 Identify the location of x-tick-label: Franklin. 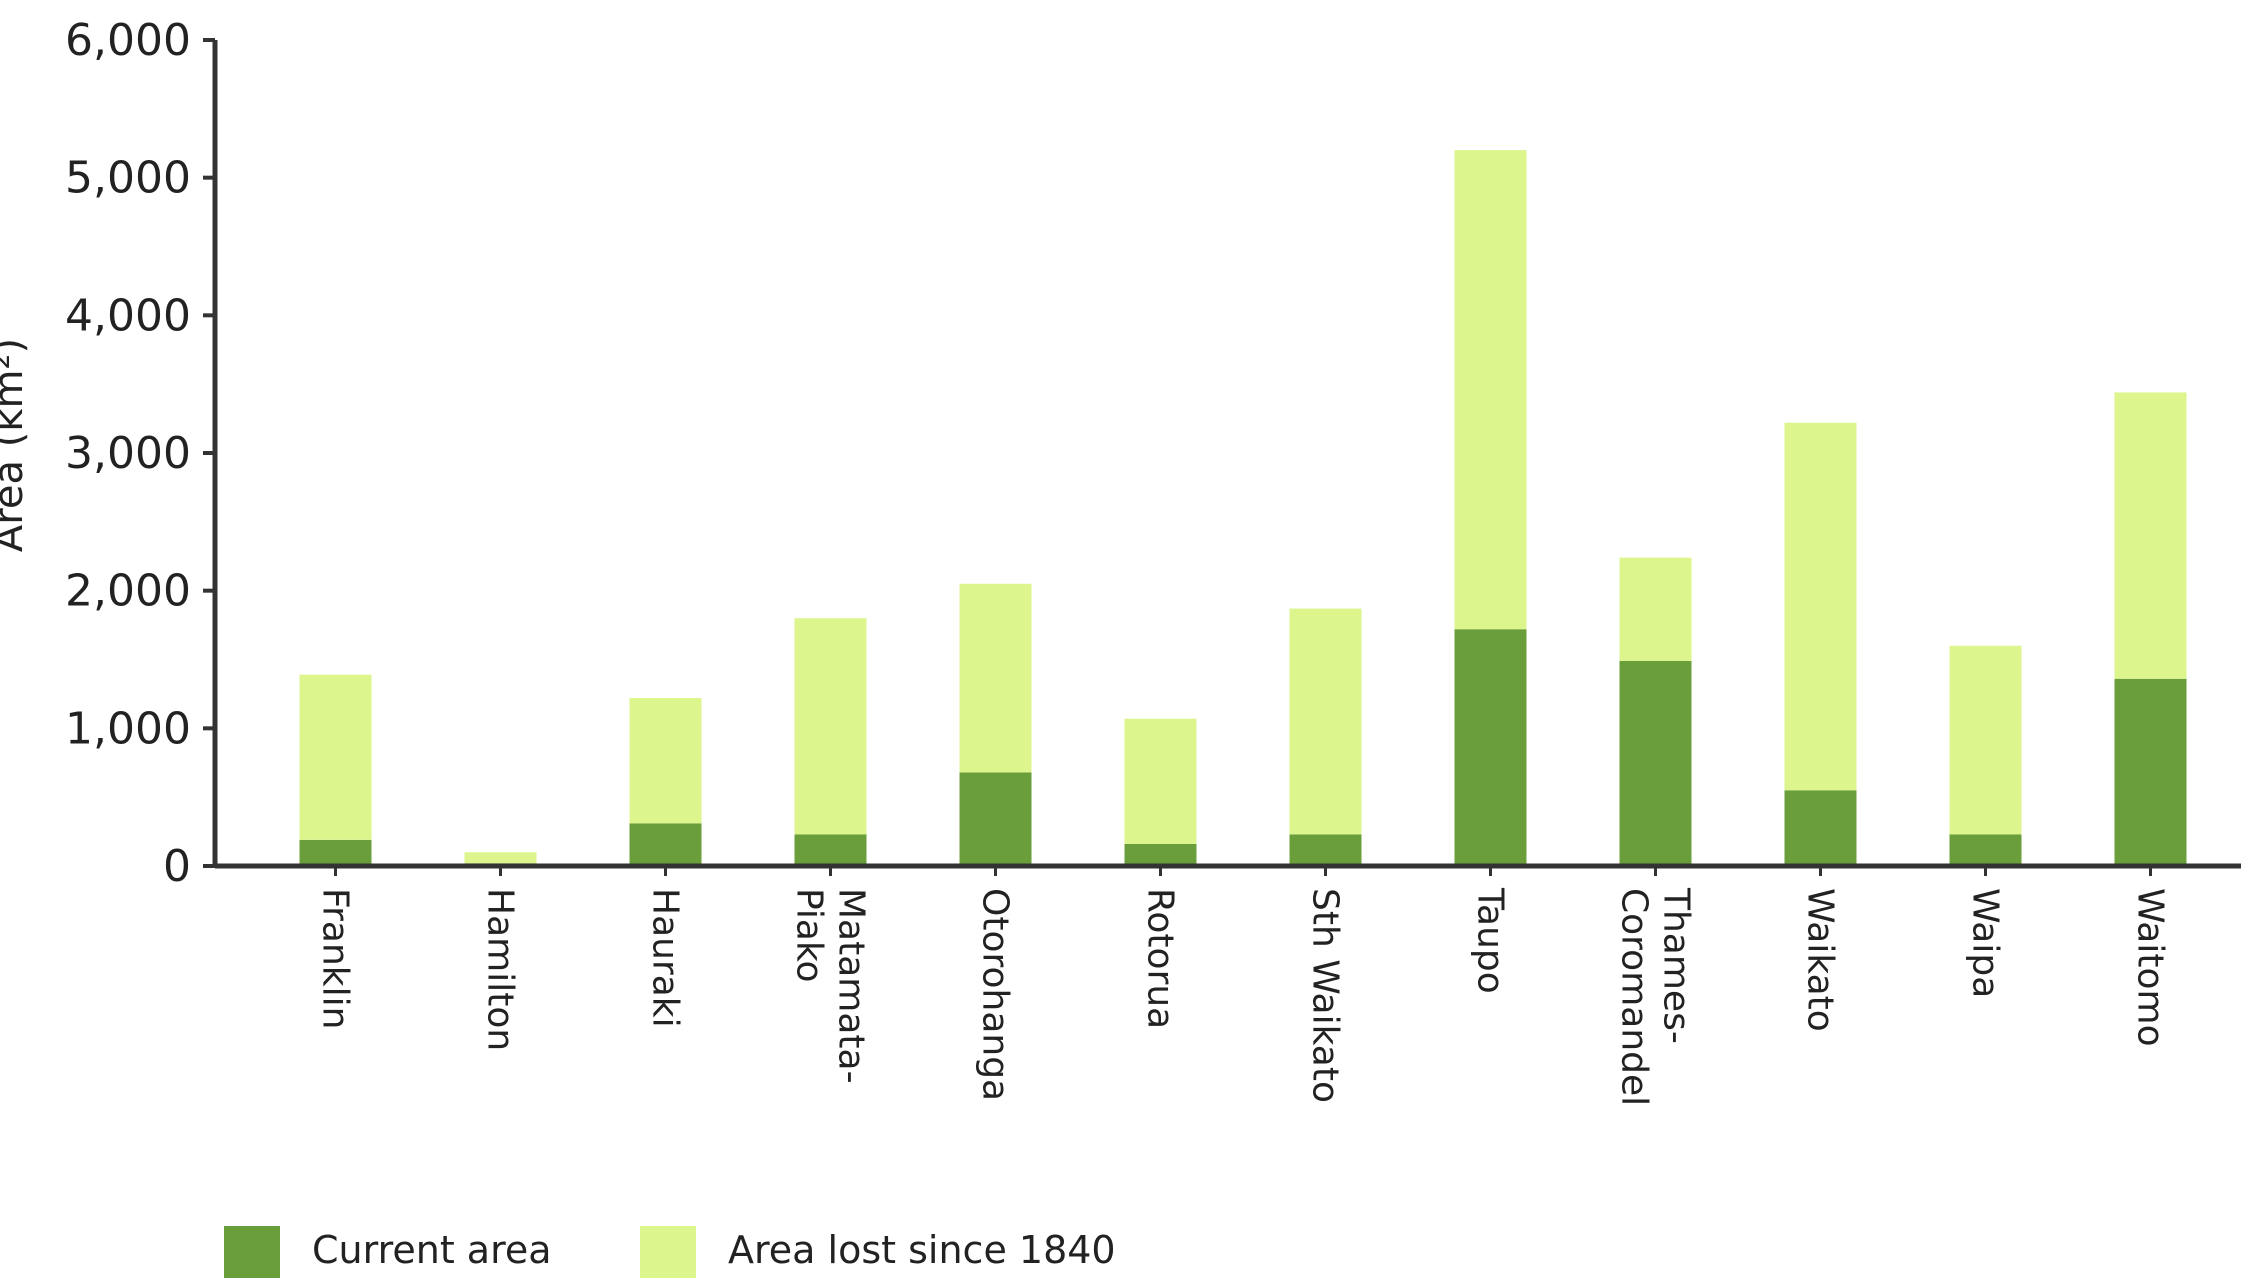
(335, 958).